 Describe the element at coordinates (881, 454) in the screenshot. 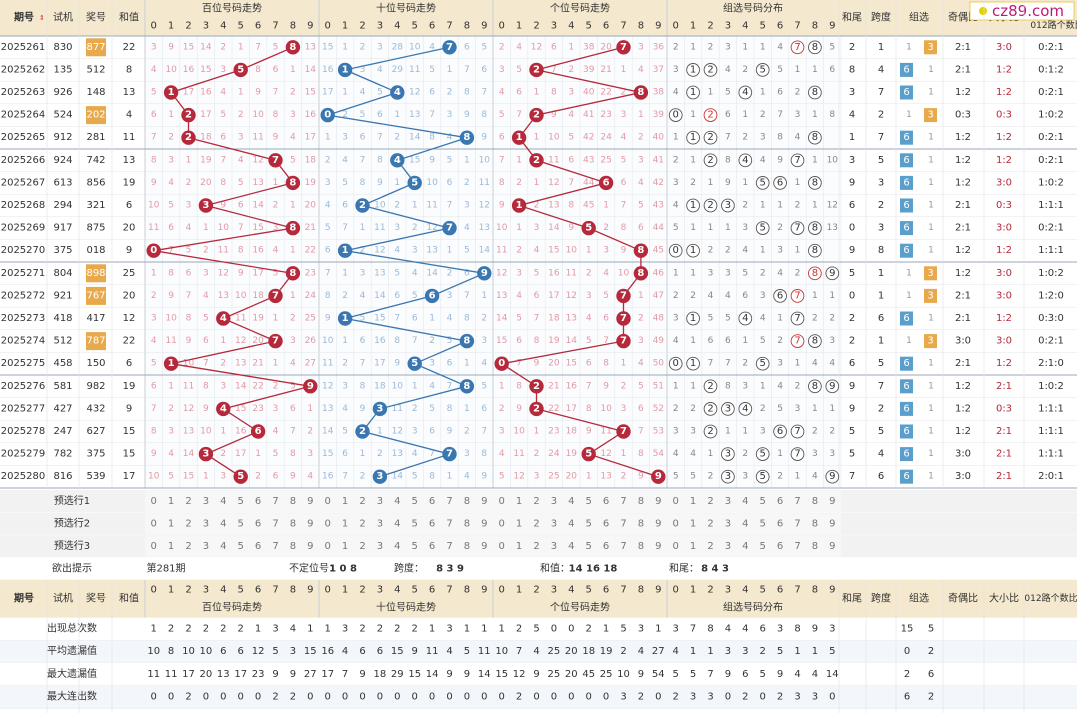

I see `span-cell: 4` at that location.